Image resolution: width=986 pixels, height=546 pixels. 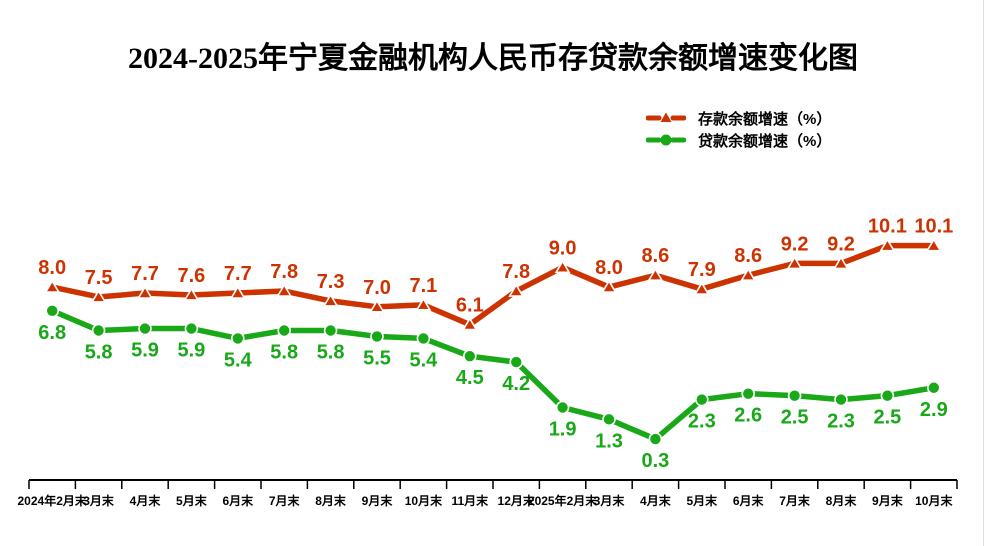 What do you see at coordinates (493, 285) in the screenshot?
I see `deposit-series-line` at bounding box center [493, 285].